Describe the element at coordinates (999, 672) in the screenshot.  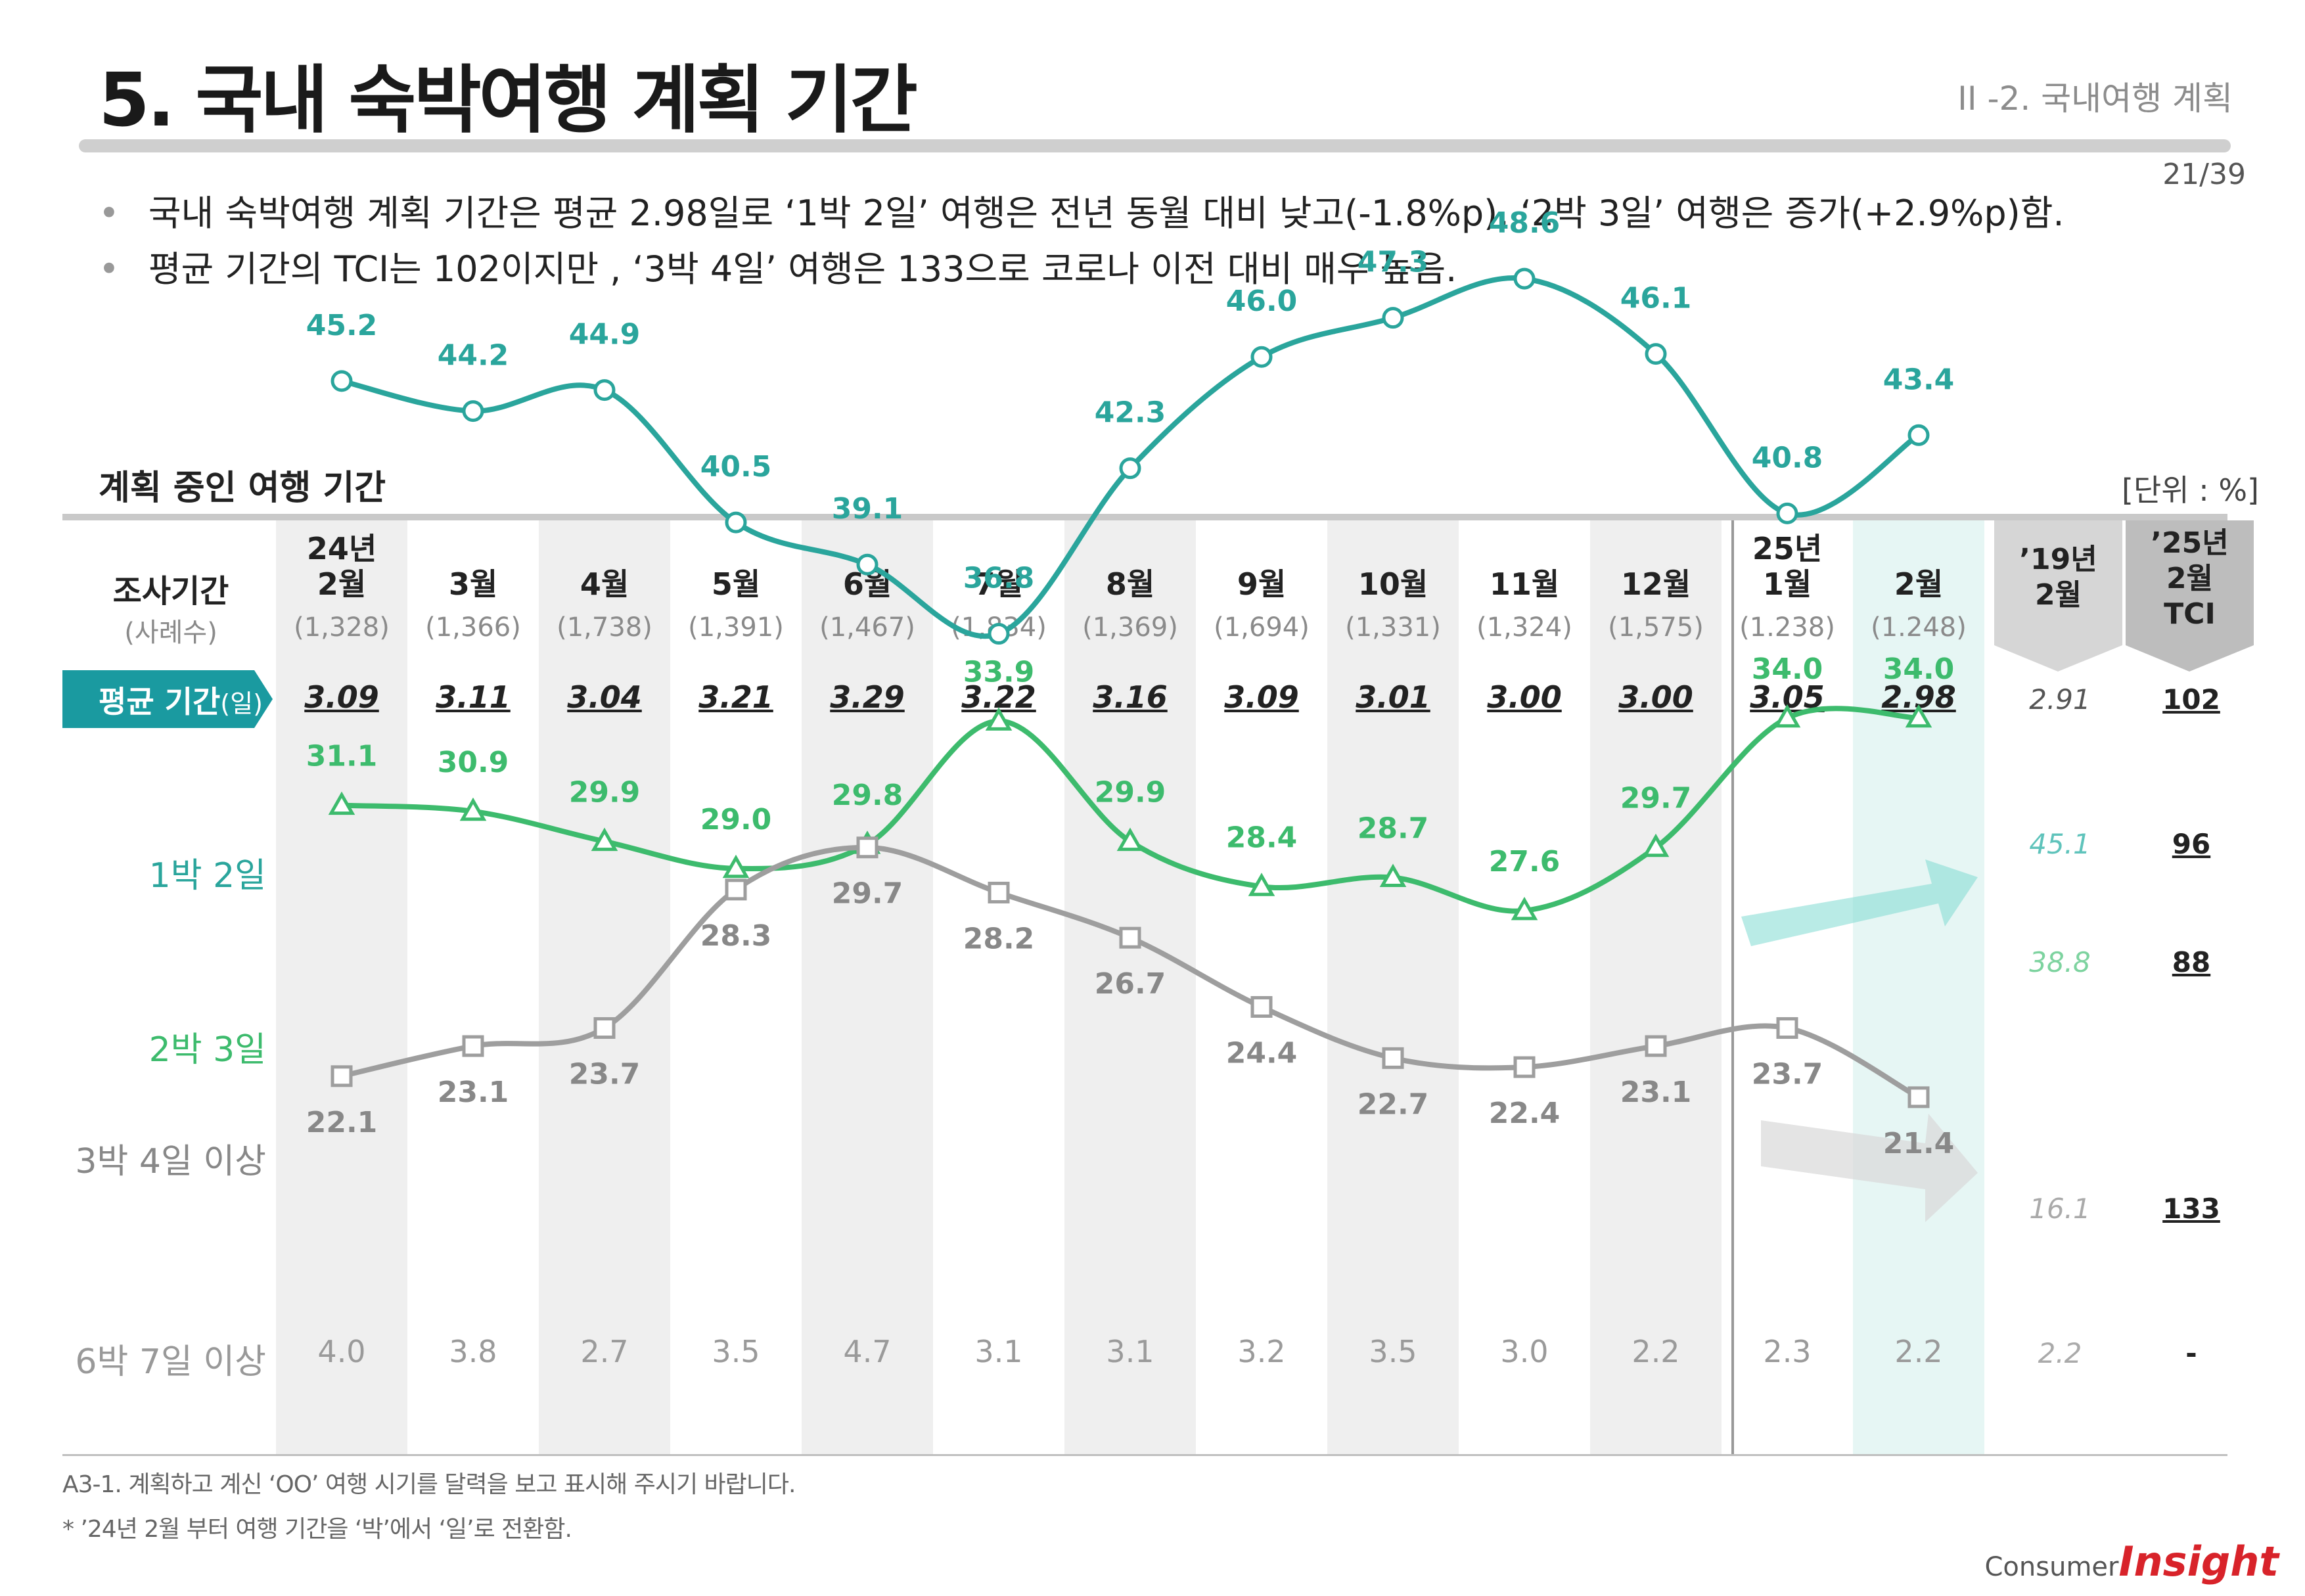
I see `data-label: 33.9` at that location.